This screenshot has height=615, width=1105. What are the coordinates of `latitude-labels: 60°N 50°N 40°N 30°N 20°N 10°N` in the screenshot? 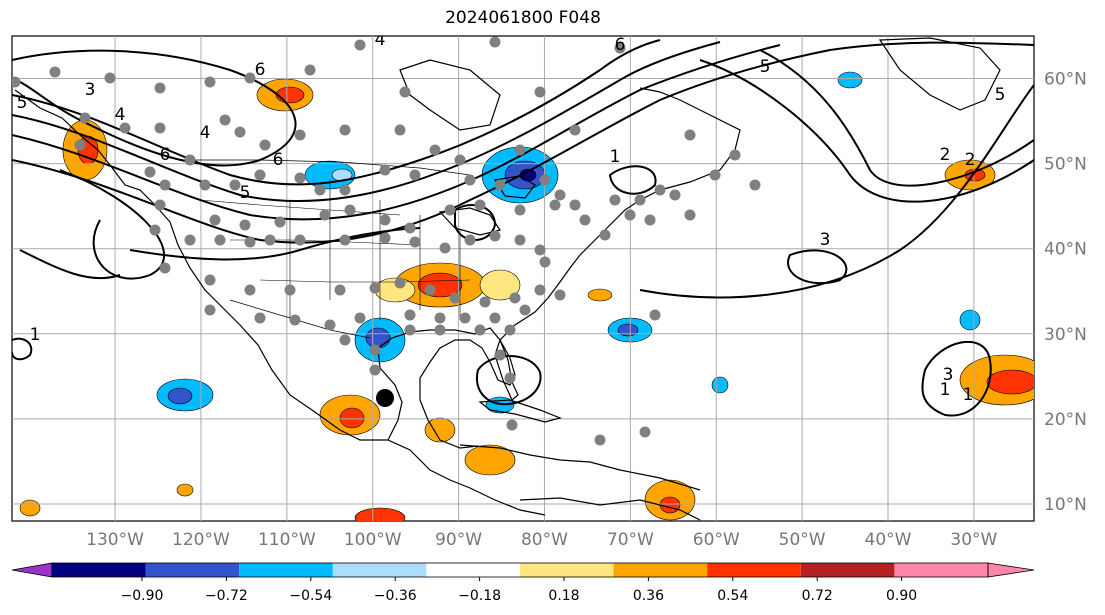 It's located at (1065, 292).